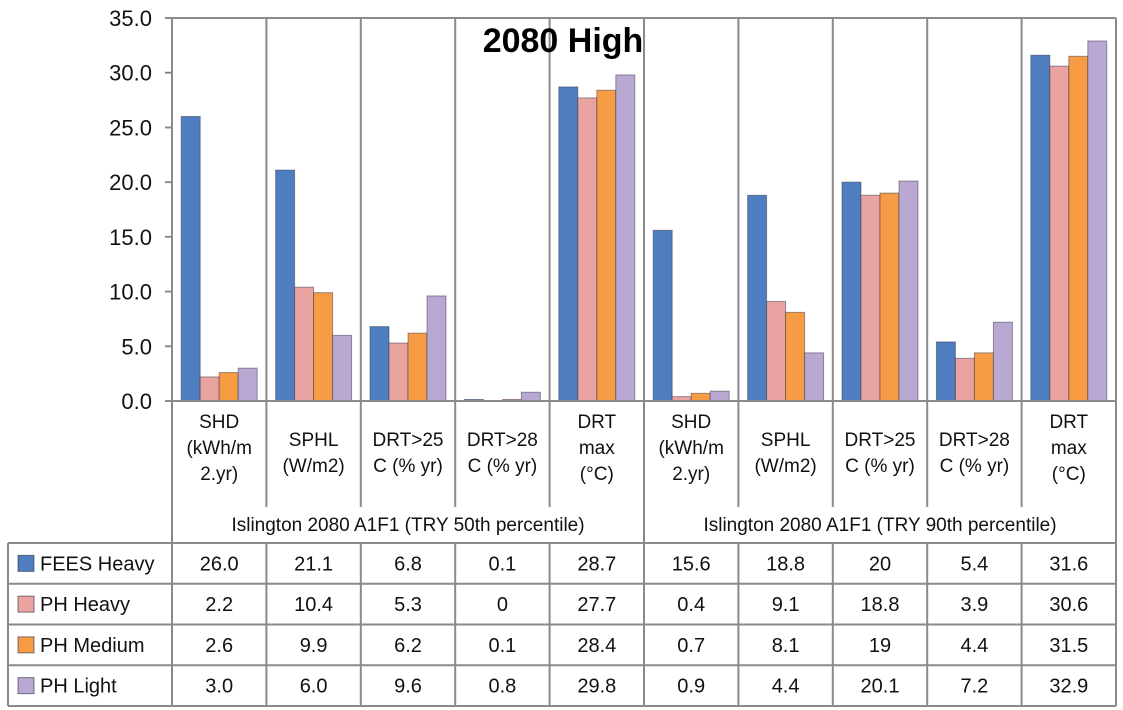 This screenshot has width=1123, height=710. Describe the element at coordinates (502, 687) in the screenshot. I see `table-cell: 0.8` at that location.